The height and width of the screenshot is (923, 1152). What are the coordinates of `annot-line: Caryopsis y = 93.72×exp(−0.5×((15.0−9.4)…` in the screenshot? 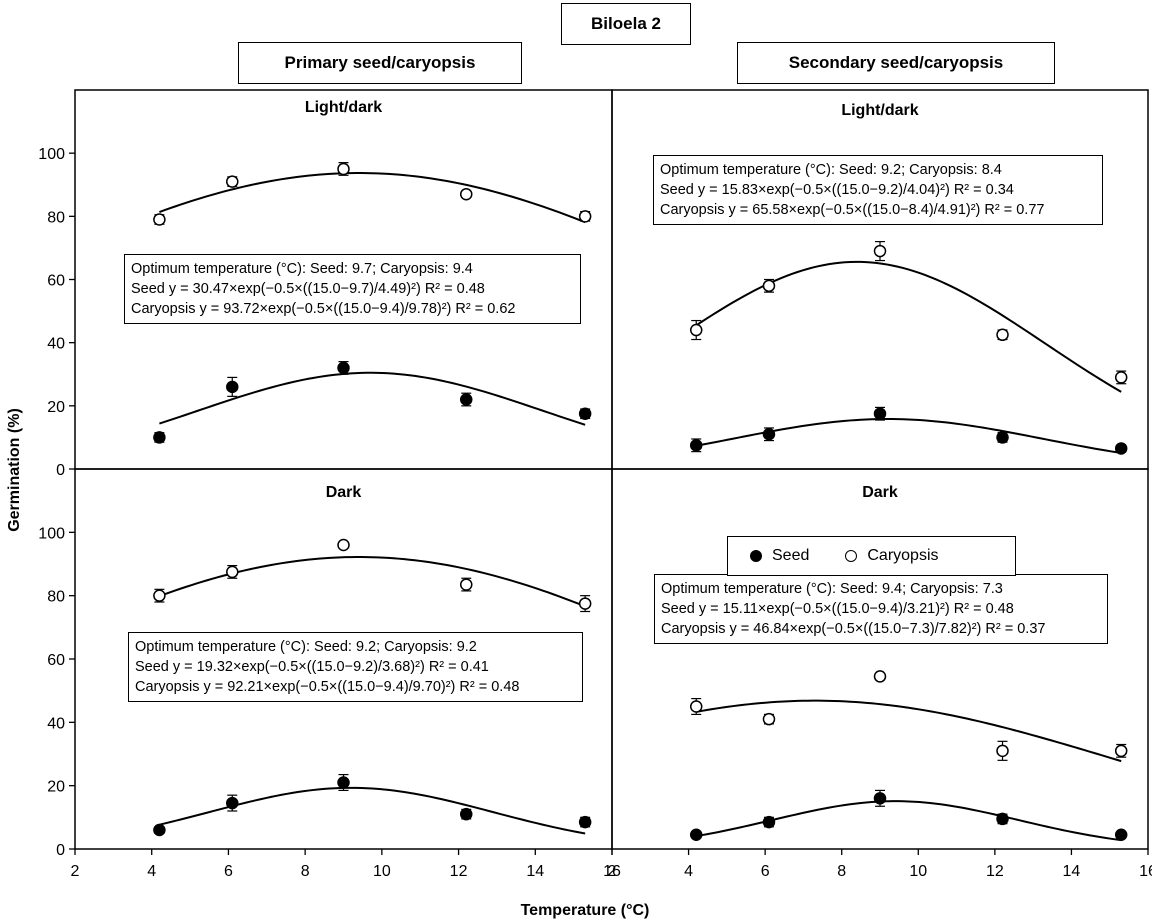 It's located at (323, 309).